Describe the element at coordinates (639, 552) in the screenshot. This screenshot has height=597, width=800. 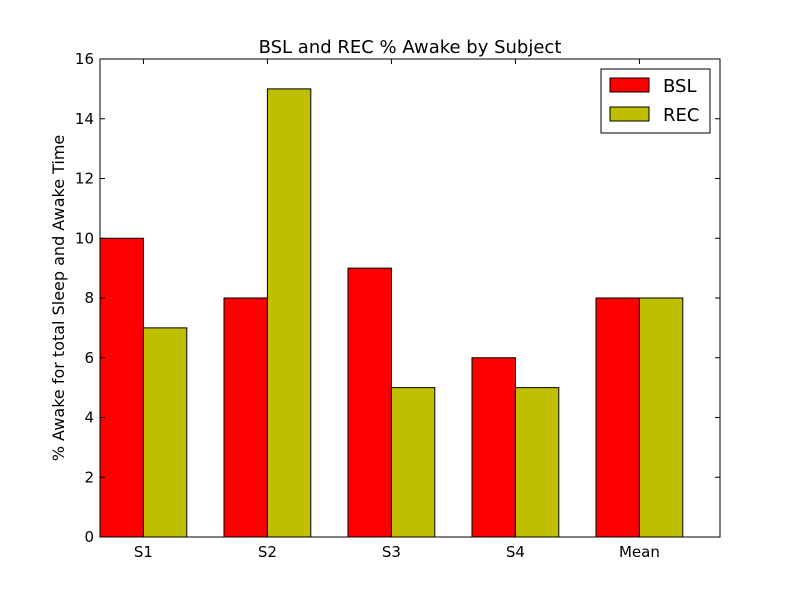
I see `x-tick-label: Mean` at that location.